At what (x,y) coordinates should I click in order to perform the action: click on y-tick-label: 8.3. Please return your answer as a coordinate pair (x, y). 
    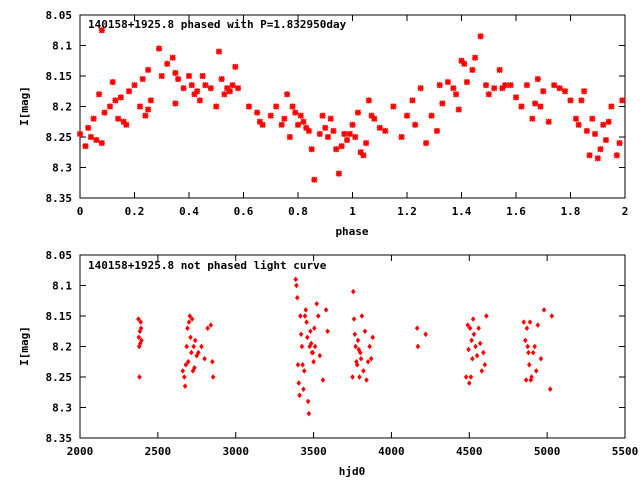
    Looking at the image, I should click on (62, 168).